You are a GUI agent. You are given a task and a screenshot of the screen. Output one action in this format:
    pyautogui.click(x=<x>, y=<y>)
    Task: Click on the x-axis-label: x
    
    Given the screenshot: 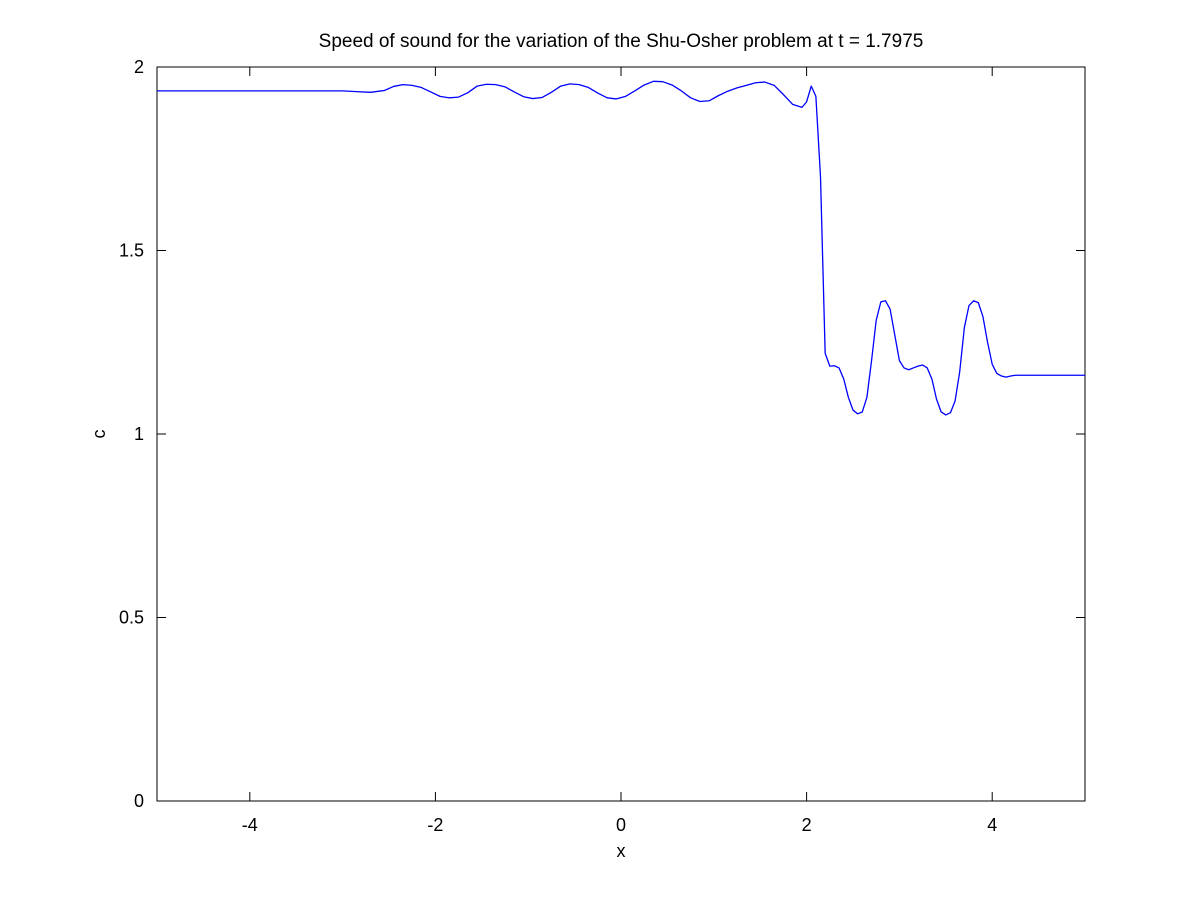 What is the action you would take?
    pyautogui.click(x=621, y=851)
    